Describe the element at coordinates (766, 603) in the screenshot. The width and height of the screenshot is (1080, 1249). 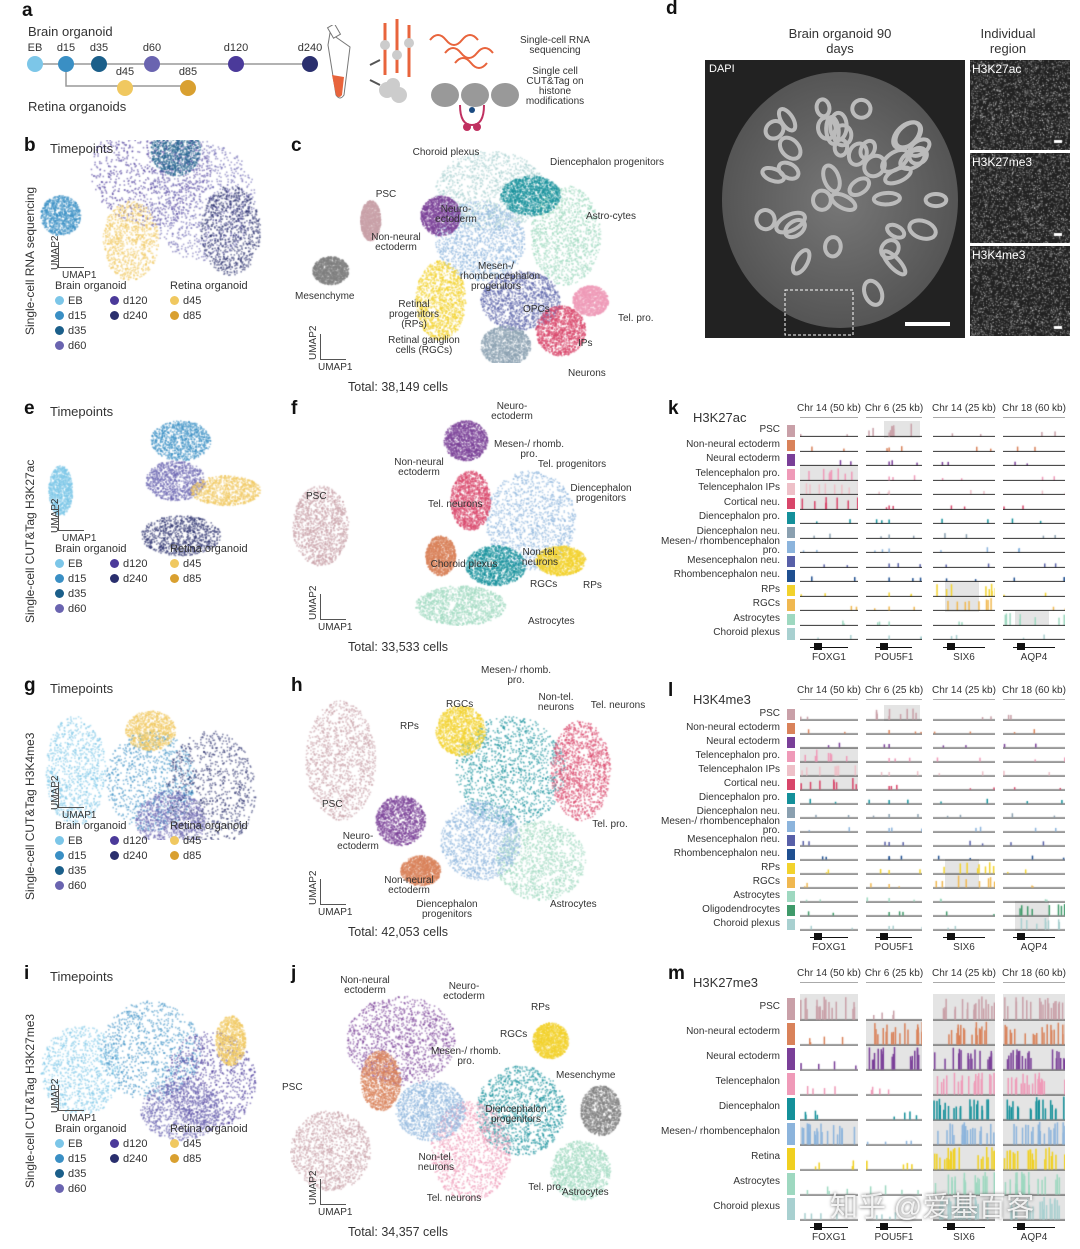
I see `track-row-label: RGCs` at that location.